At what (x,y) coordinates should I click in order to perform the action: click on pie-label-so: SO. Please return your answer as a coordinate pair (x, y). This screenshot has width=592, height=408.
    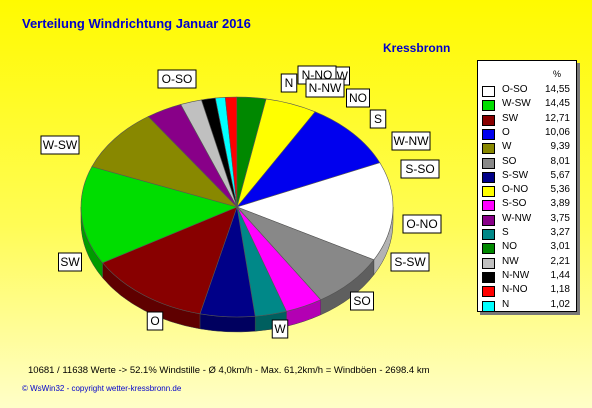
    Looking at the image, I should click on (362, 301).